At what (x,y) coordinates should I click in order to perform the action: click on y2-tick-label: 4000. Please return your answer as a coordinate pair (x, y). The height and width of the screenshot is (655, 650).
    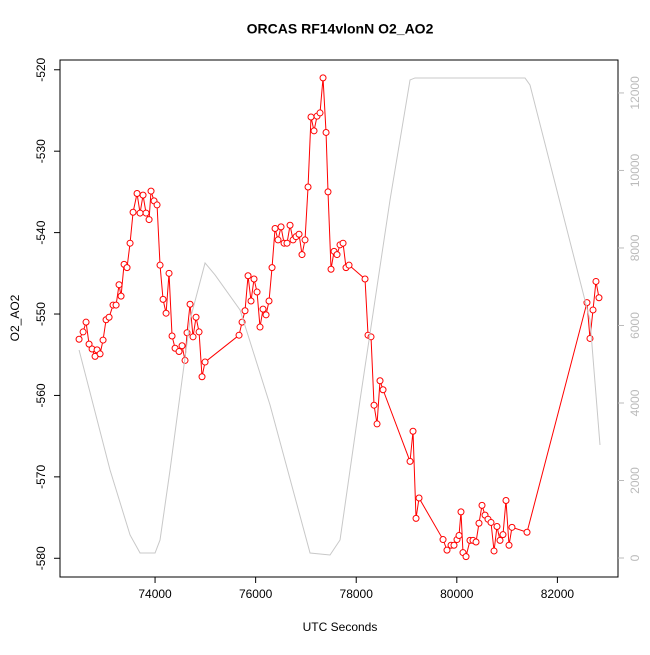
    Looking at the image, I should click on (635, 402).